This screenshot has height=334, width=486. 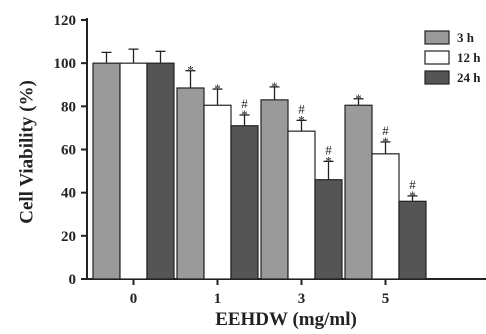 I want to click on x-tick-label: 3, so click(x=302, y=299).